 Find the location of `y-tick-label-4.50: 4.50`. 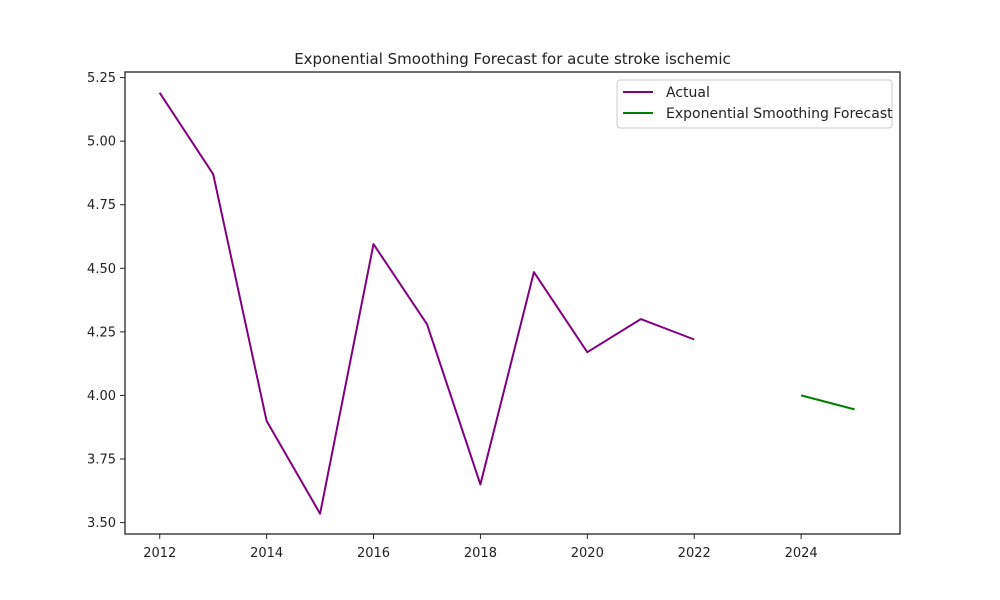

y-tick-label-4.50: 4.50 is located at coordinates (101, 269).